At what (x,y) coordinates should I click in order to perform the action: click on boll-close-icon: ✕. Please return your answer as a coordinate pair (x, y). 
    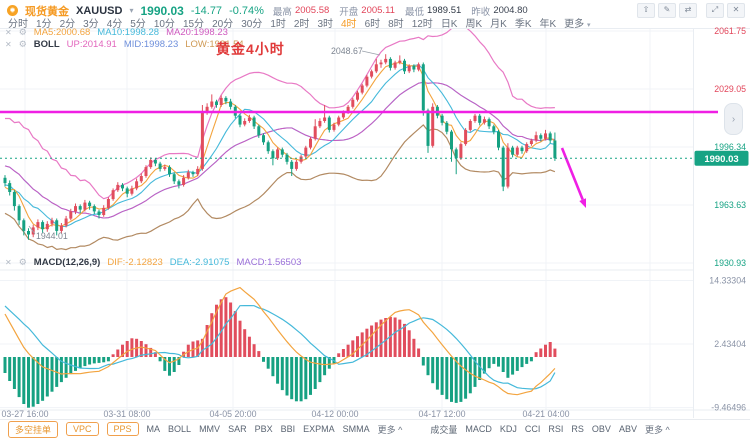
    Looking at the image, I should click on (8, 44).